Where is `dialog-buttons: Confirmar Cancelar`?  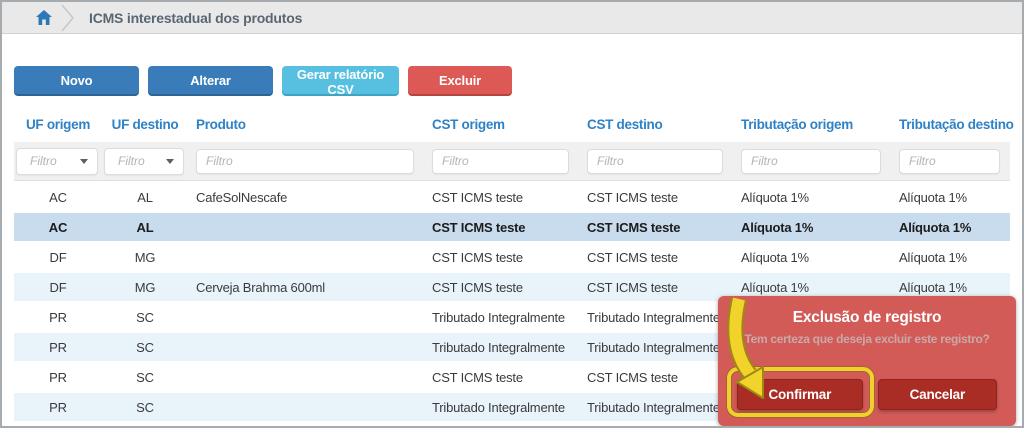 dialog-buttons: Confirmar Cancelar is located at coordinates (867, 394).